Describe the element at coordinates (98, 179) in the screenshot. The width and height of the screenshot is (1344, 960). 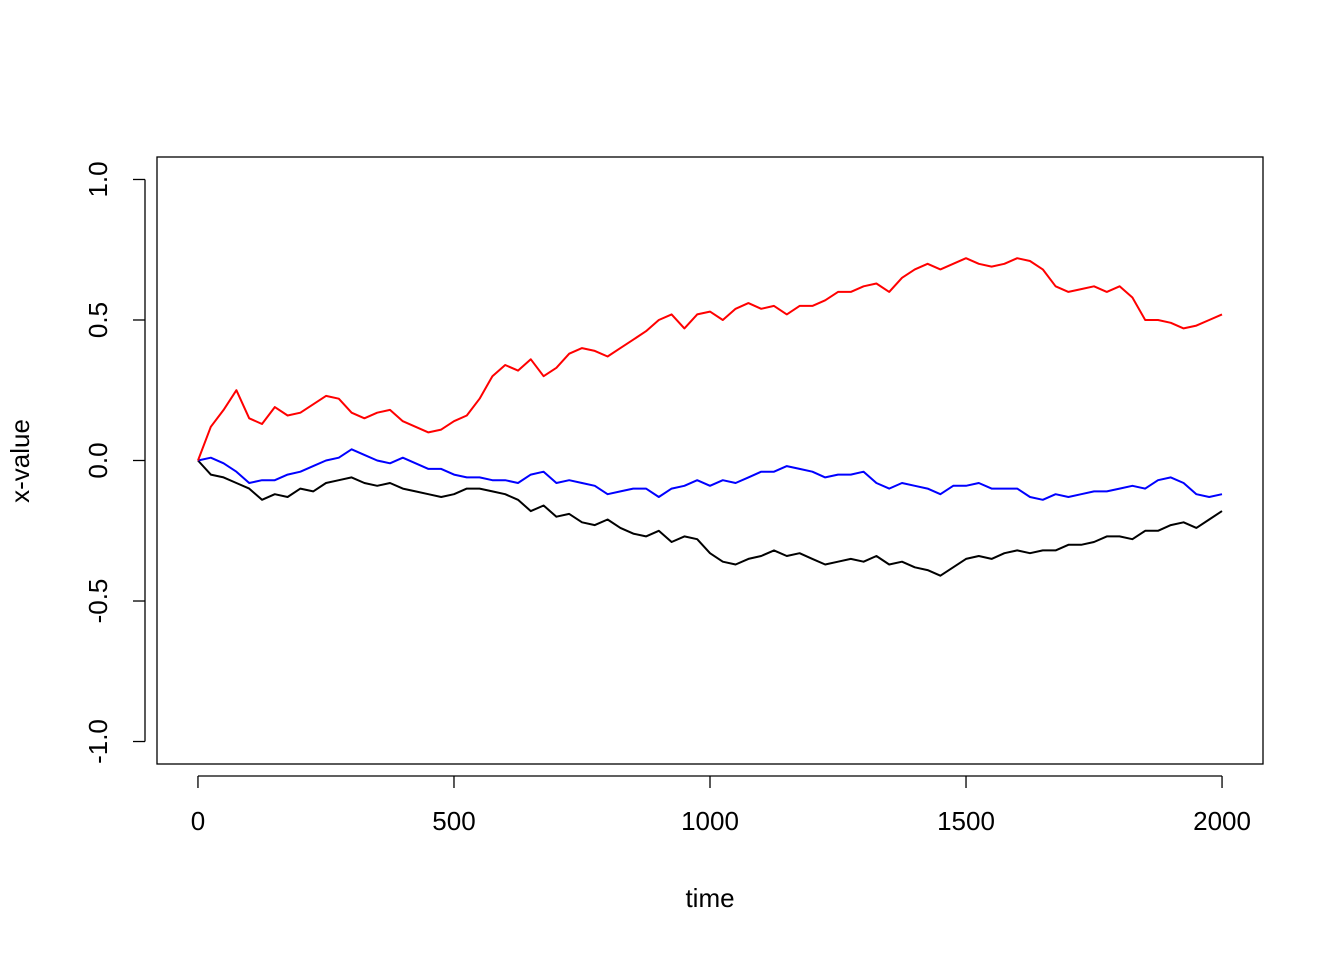
I see `y-tick-label: 1.0` at that location.